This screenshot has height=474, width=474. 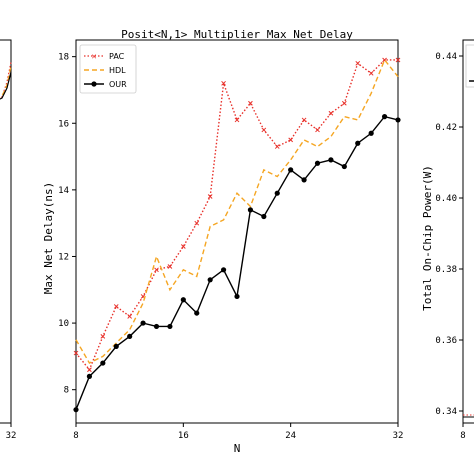 What do you see at coordinates (117, 70) in the screenshot?
I see `legend-hdl-label: HDL` at bounding box center [117, 70].